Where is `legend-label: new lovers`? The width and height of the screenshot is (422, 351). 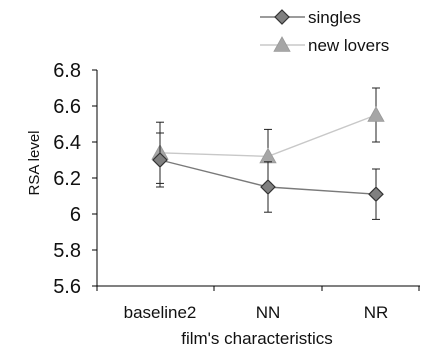 legend-label: new lovers is located at coordinates (348, 45).